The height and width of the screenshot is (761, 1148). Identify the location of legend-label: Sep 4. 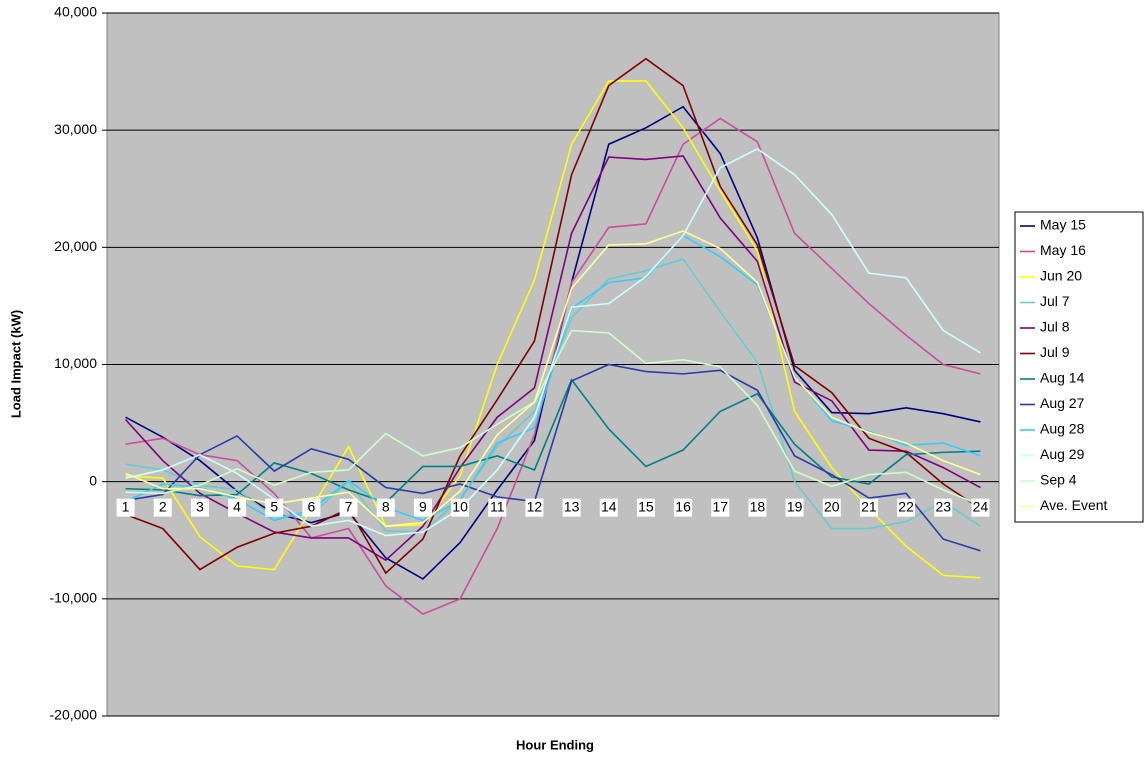
(1058, 480).